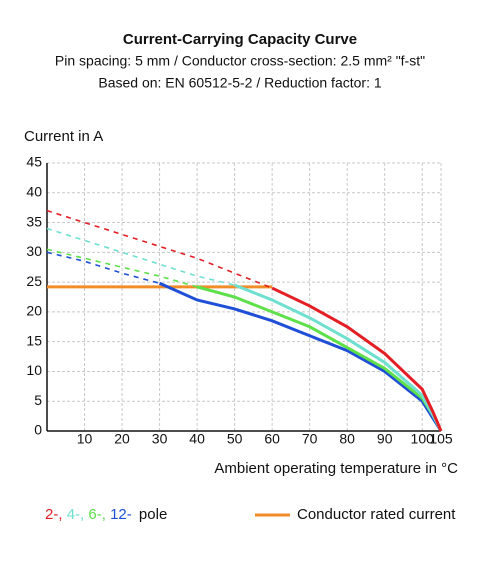 This screenshot has height=563, width=480. I want to click on x-tick-label: 10, so click(85, 439).